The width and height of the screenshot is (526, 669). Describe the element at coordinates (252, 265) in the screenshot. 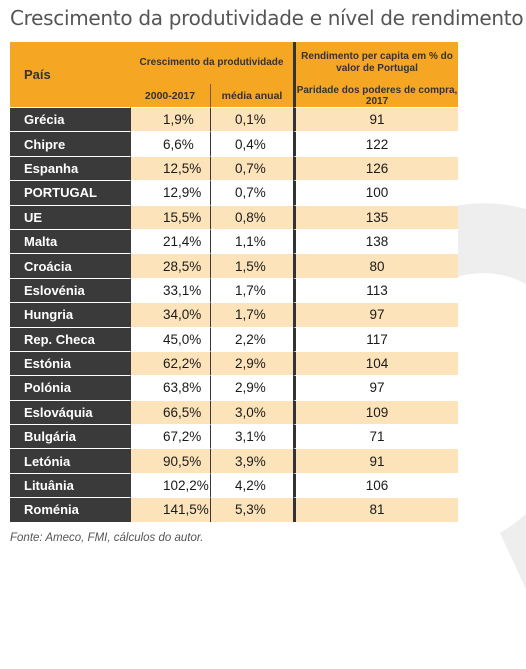

I see `annual-cell: 1,5%` at that location.